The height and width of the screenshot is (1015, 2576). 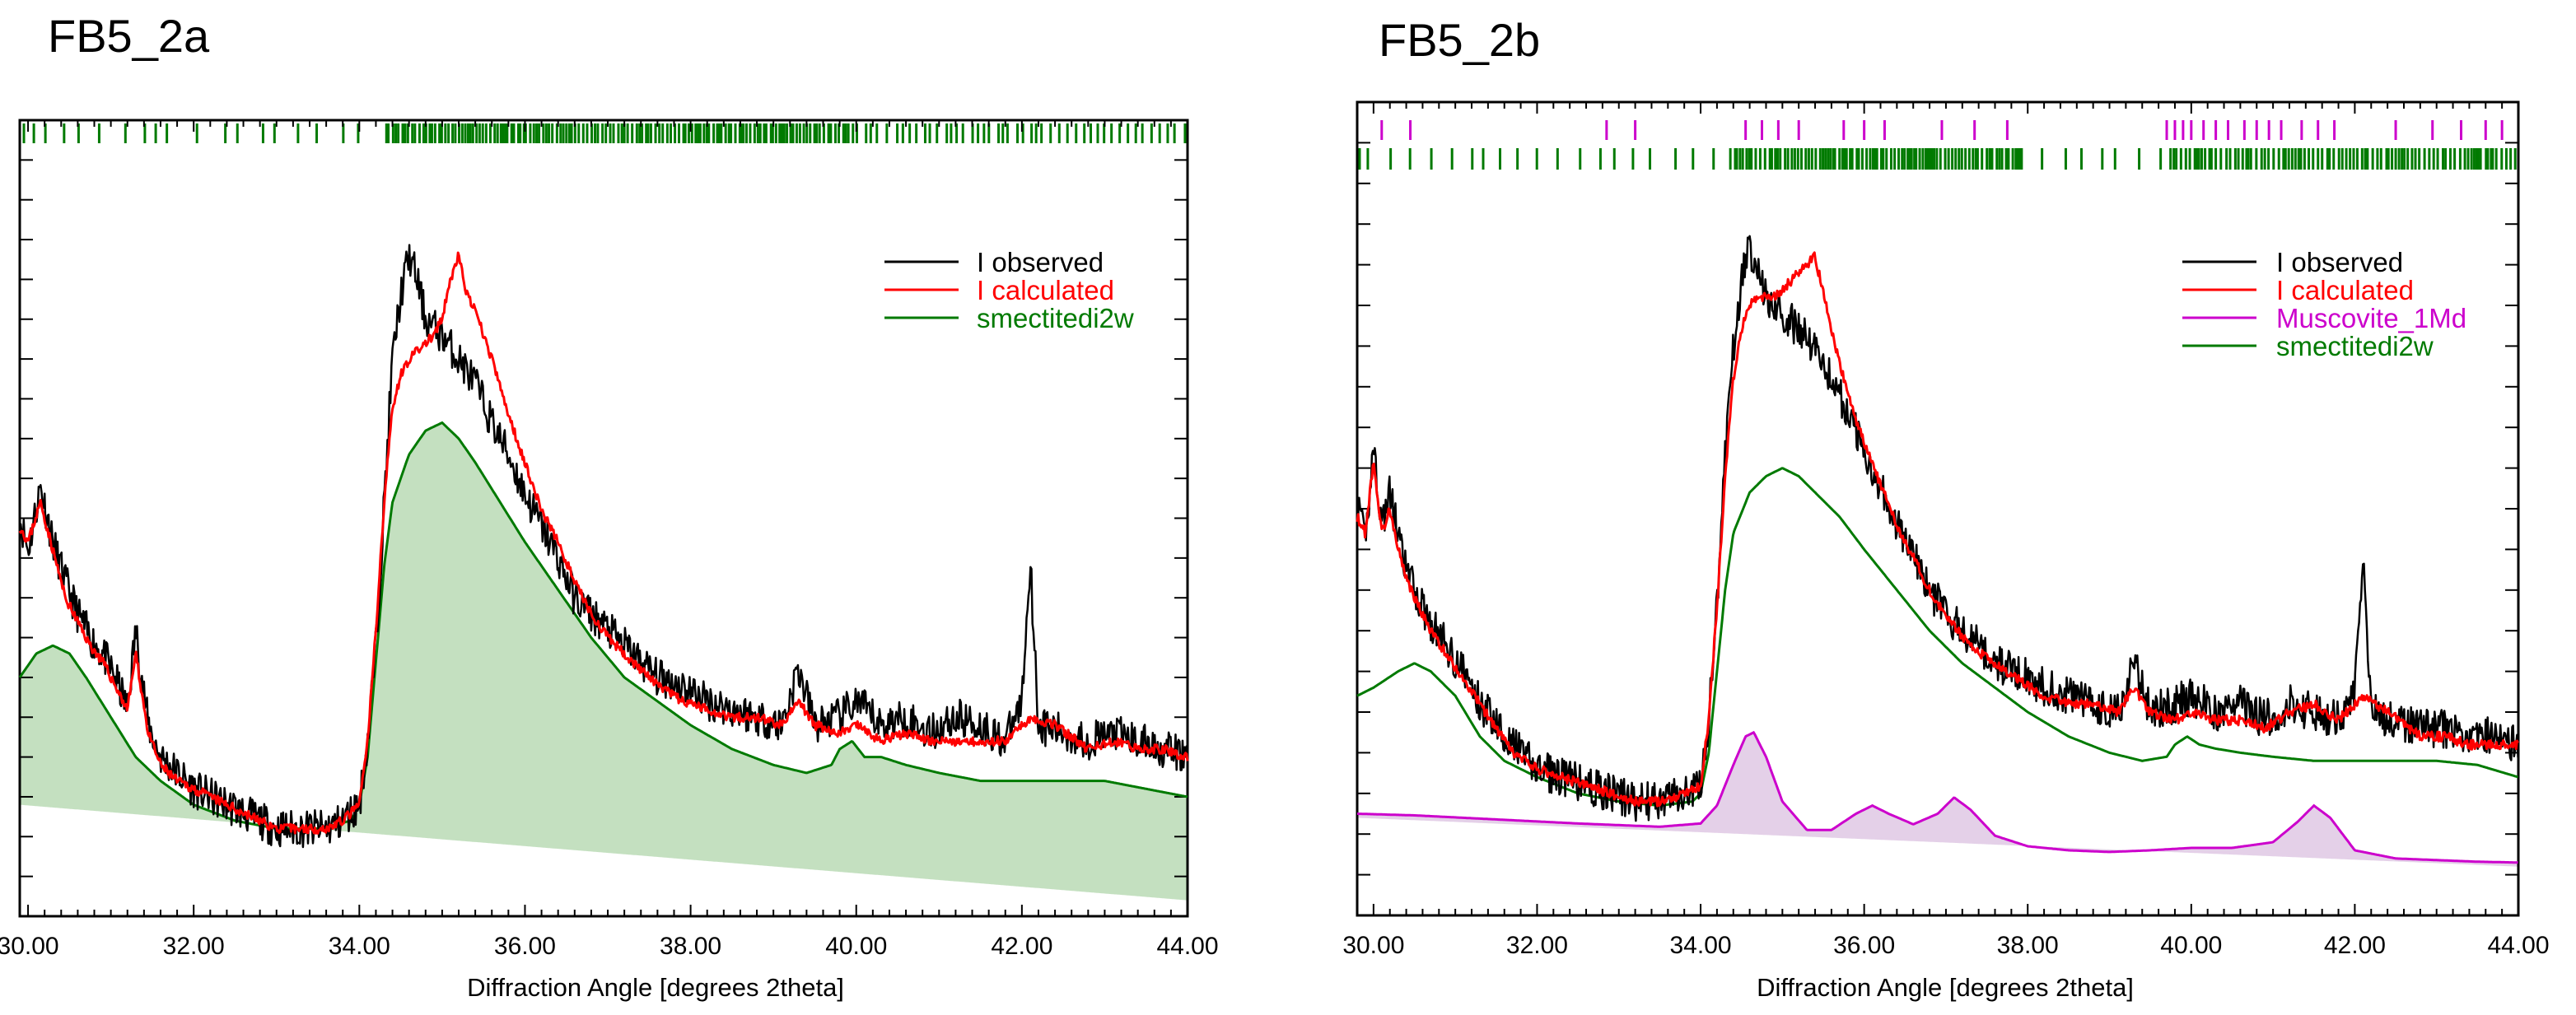 What do you see at coordinates (1937, 797) in the screenshot?
I see `series-line-muscovite-1md` at bounding box center [1937, 797].